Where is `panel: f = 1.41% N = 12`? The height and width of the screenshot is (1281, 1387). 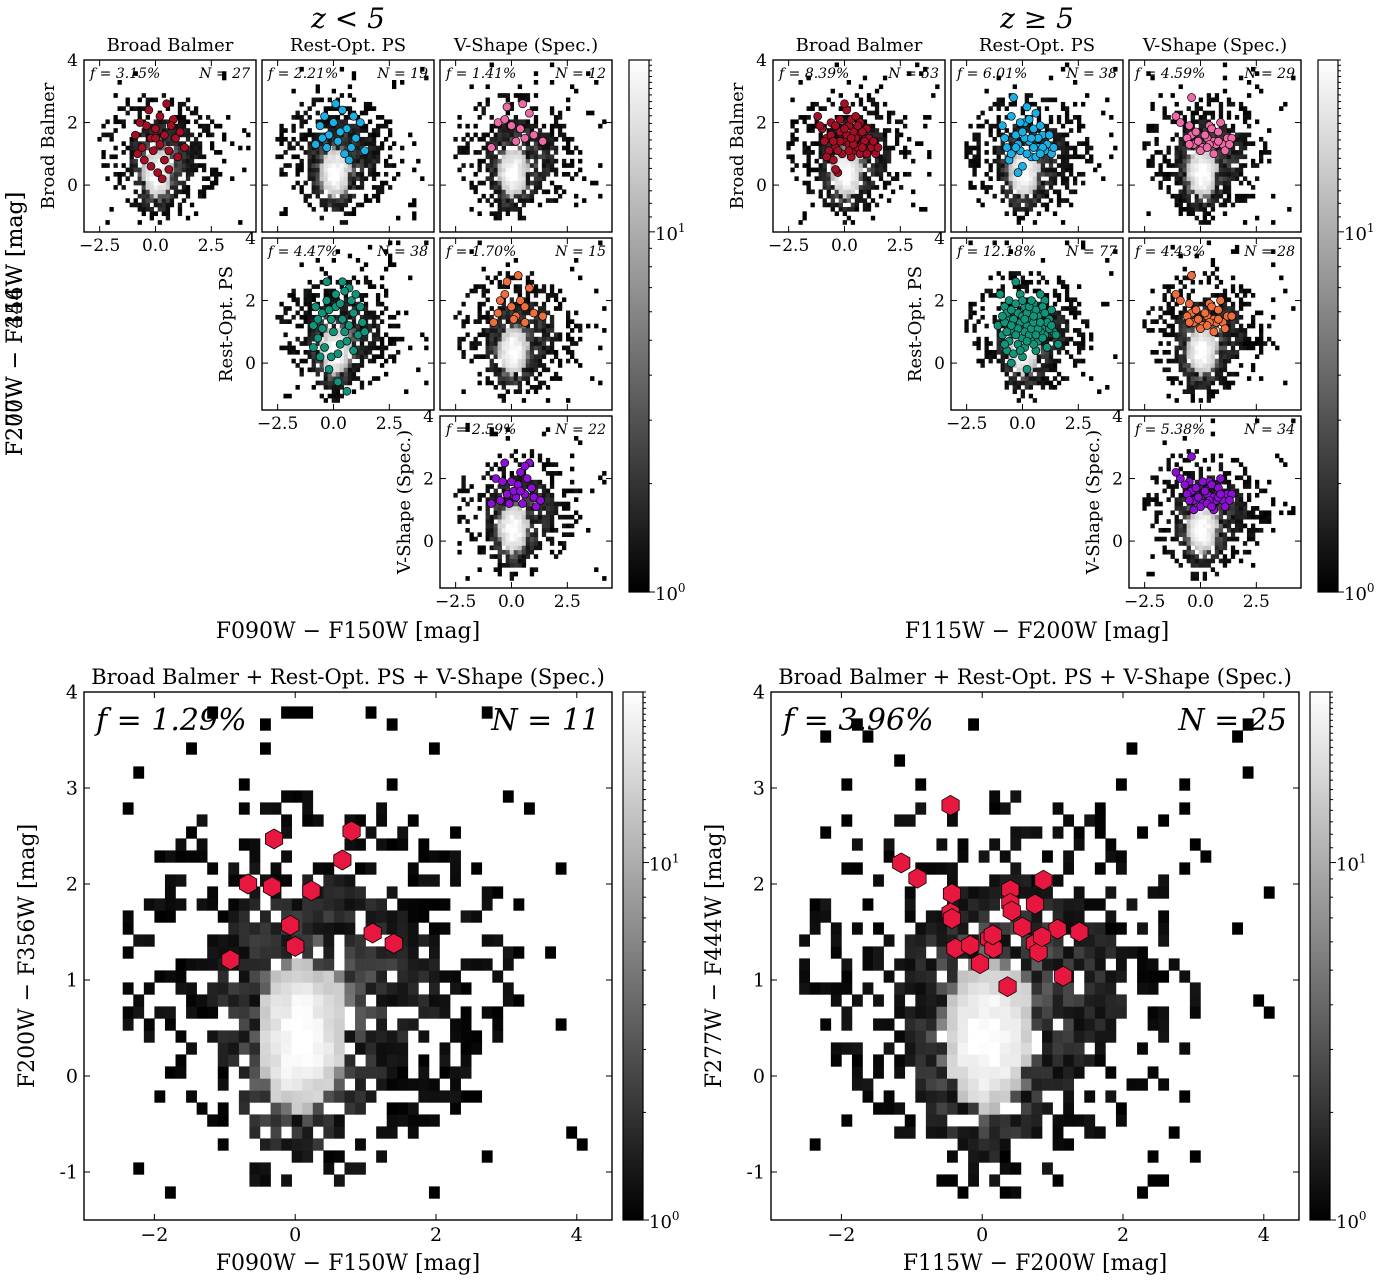
panel: f = 1.41% N = 12 is located at coordinates (526, 146).